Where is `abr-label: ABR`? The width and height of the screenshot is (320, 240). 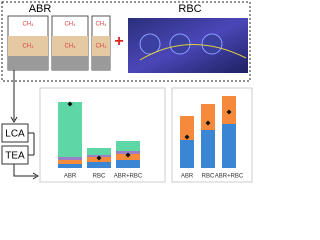
abr-label: ABR is located at coordinates (40, 9).